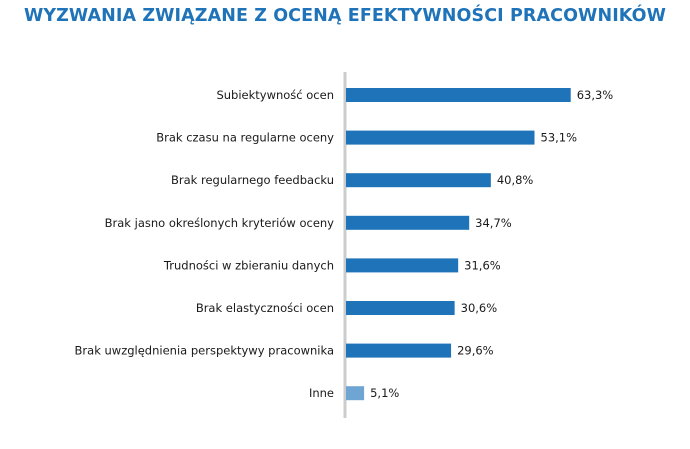 This screenshot has height=449, width=690. What do you see at coordinates (321, 393) in the screenshot?
I see `category-label: Inne` at bounding box center [321, 393].